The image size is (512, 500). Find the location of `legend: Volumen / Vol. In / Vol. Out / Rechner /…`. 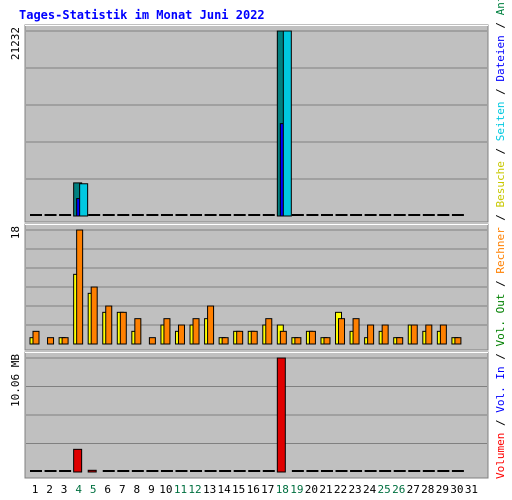

legend: Volumen / Vol. In / Vol. Out / Rechner /… is located at coordinates (500, 239).